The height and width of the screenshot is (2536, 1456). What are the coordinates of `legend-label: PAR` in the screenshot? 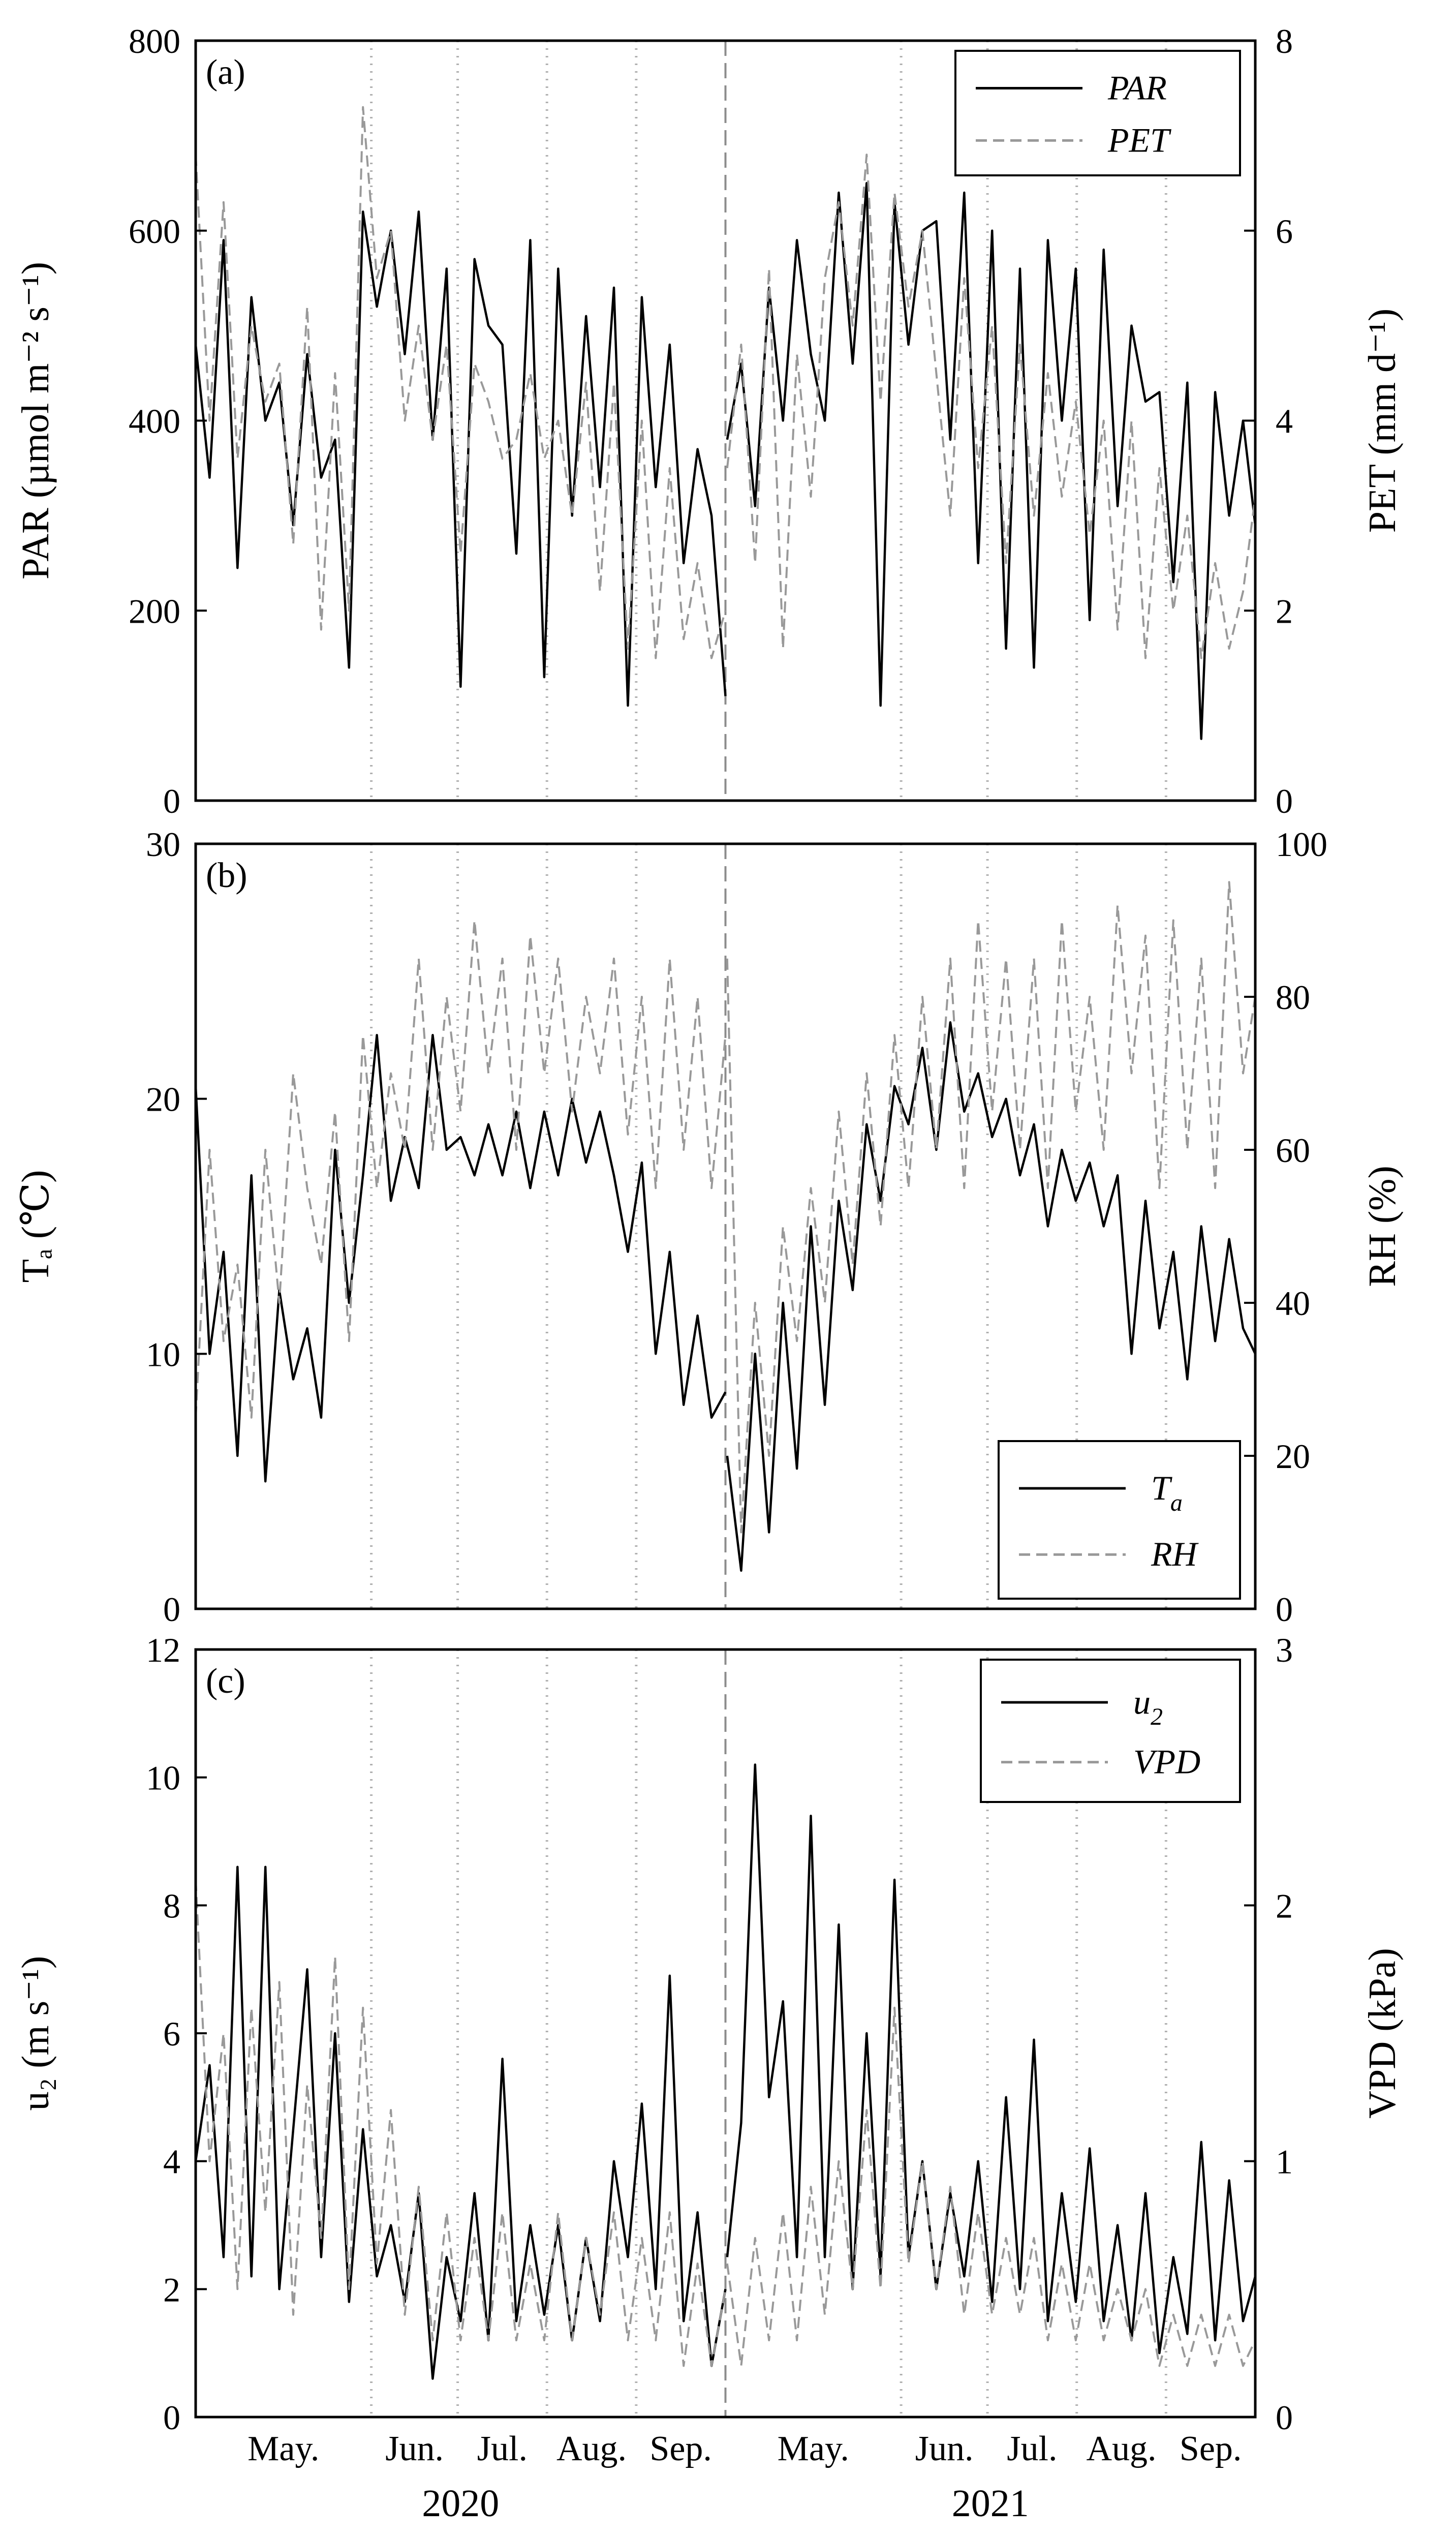 It's located at (1137, 88).